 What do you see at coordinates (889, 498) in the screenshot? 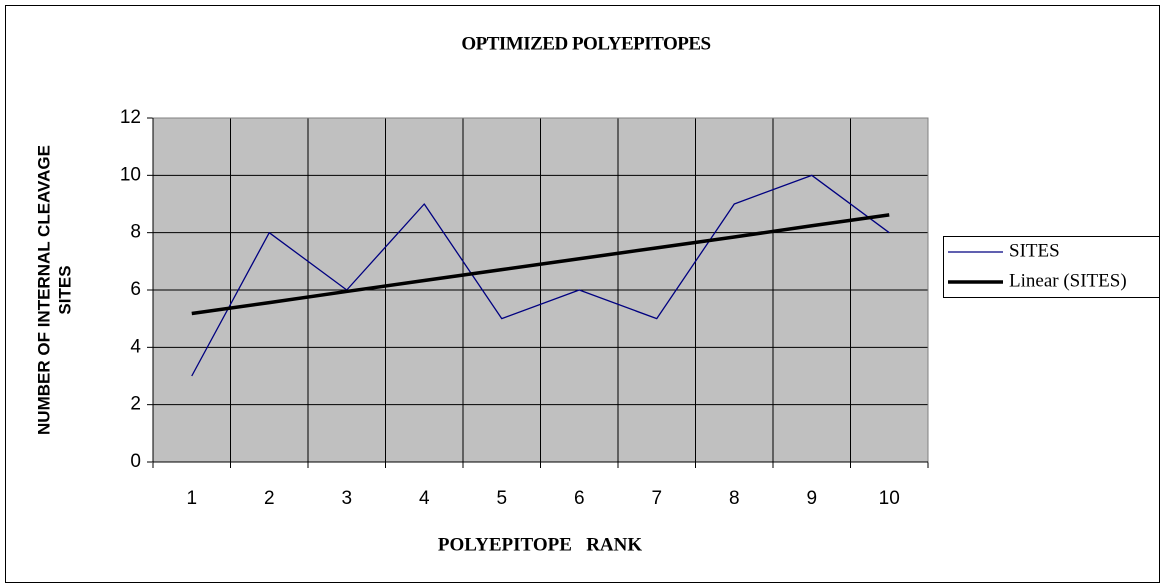
I see `x-tick-label: 10` at bounding box center [889, 498].